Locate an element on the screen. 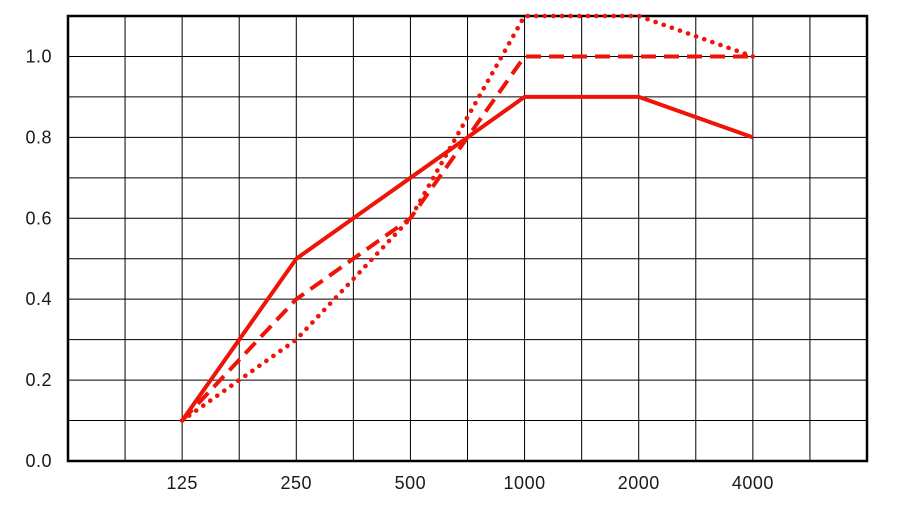 Image resolution: width=900 pixels, height=505 pixels. y-tick-label: 0.6 is located at coordinates (38, 218).